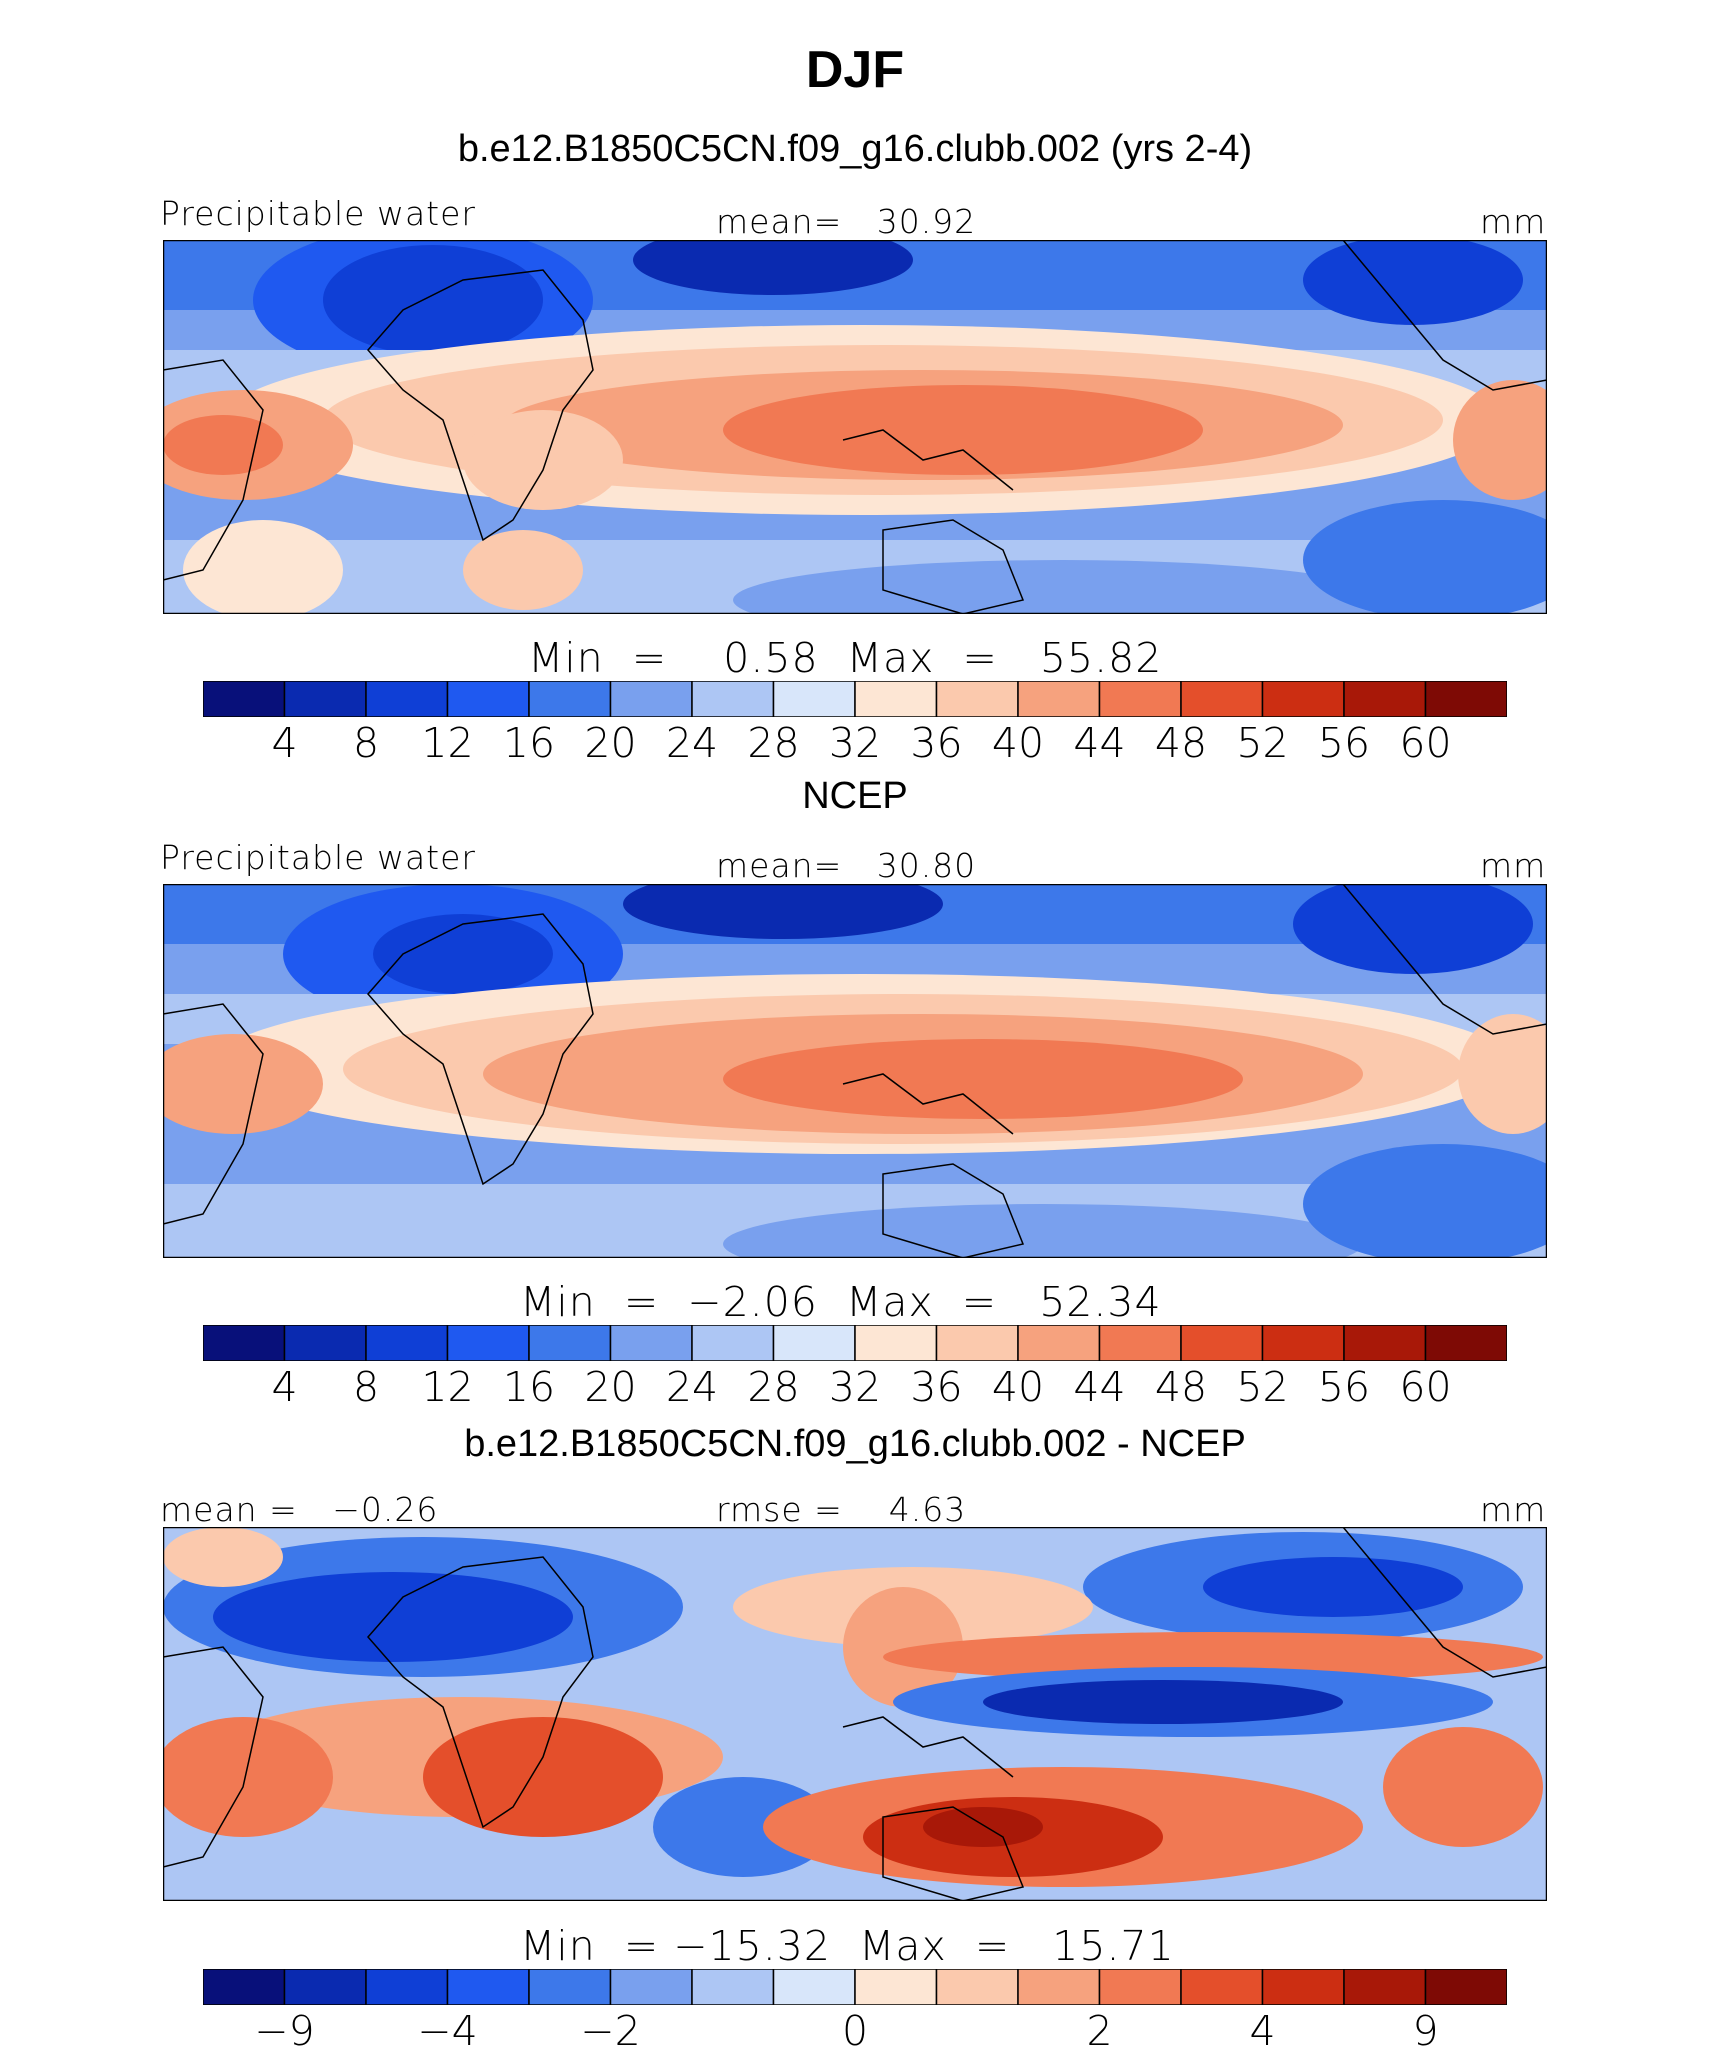  What do you see at coordinates (855, 2031) in the screenshot?
I see `colorbar-tick-label: 0` at bounding box center [855, 2031].